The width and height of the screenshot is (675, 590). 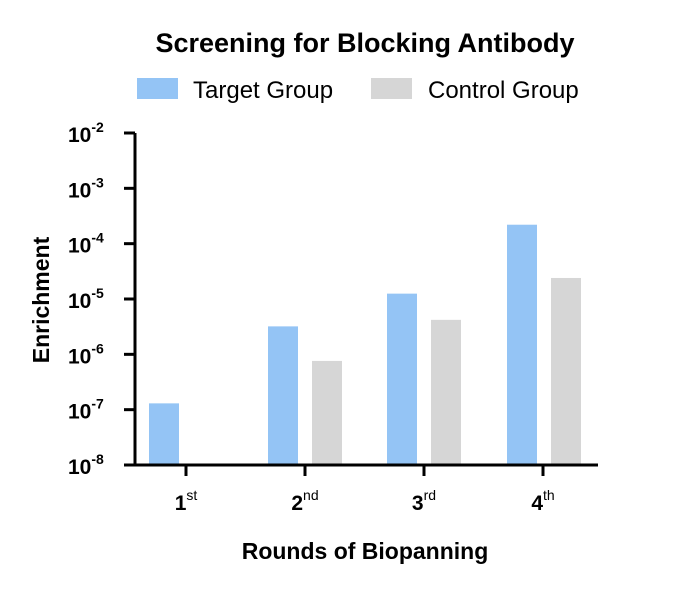 I want to click on legend-swatch-control, so click(x=391, y=88).